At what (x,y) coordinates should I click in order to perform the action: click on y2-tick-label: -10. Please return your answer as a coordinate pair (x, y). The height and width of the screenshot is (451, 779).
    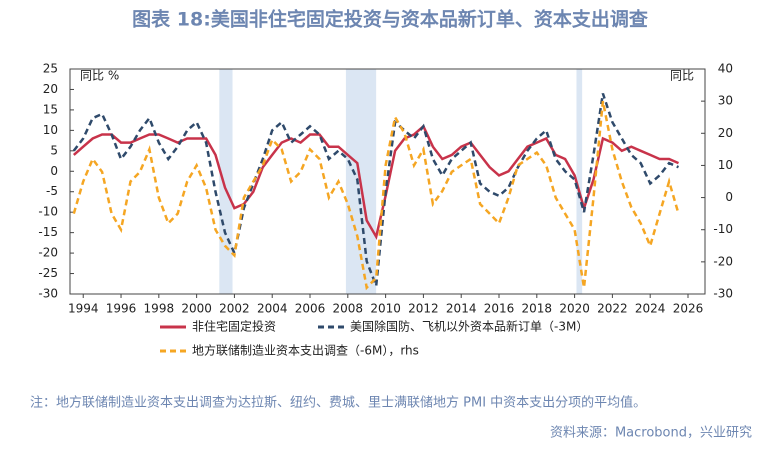
    Looking at the image, I should click on (723, 229).